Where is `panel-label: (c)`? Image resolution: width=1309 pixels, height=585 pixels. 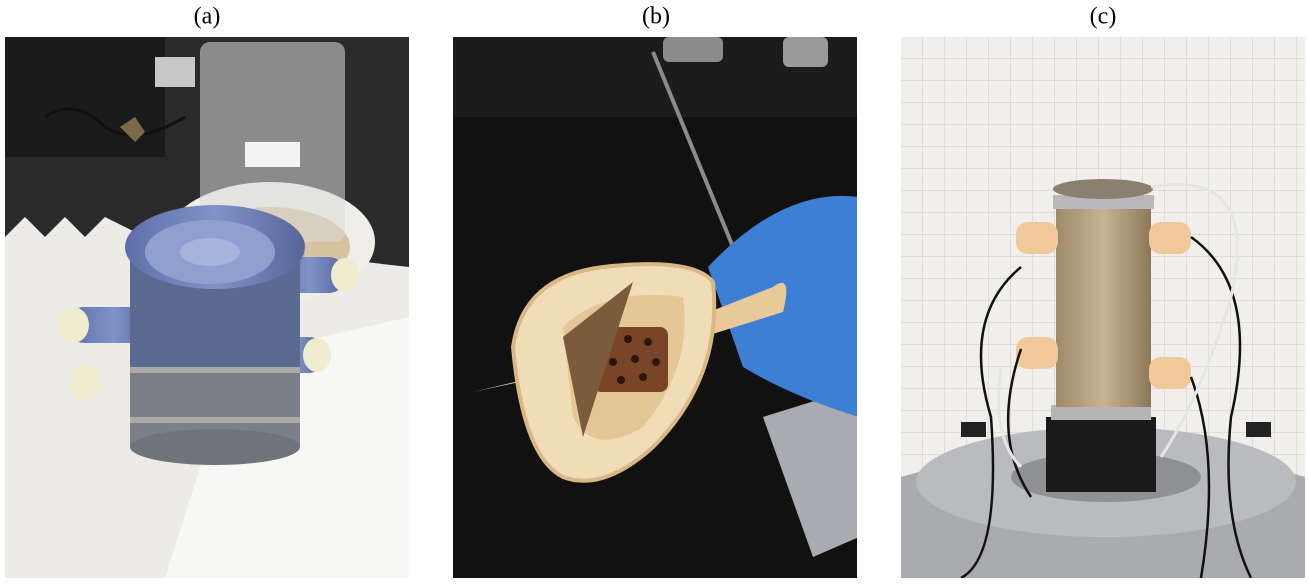
panel-label: (c) is located at coordinates (1103, 17).